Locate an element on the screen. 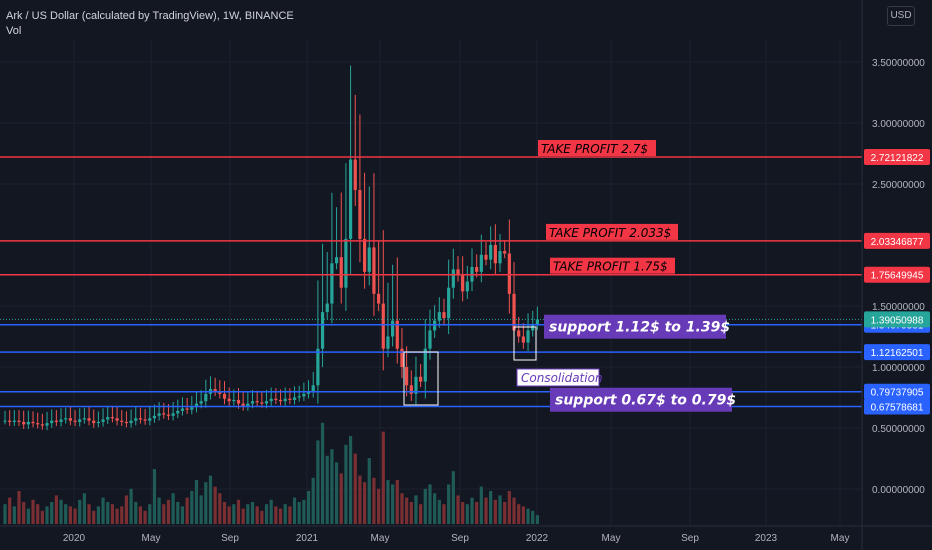  consolidation-label-bg is located at coordinates (558, 377).